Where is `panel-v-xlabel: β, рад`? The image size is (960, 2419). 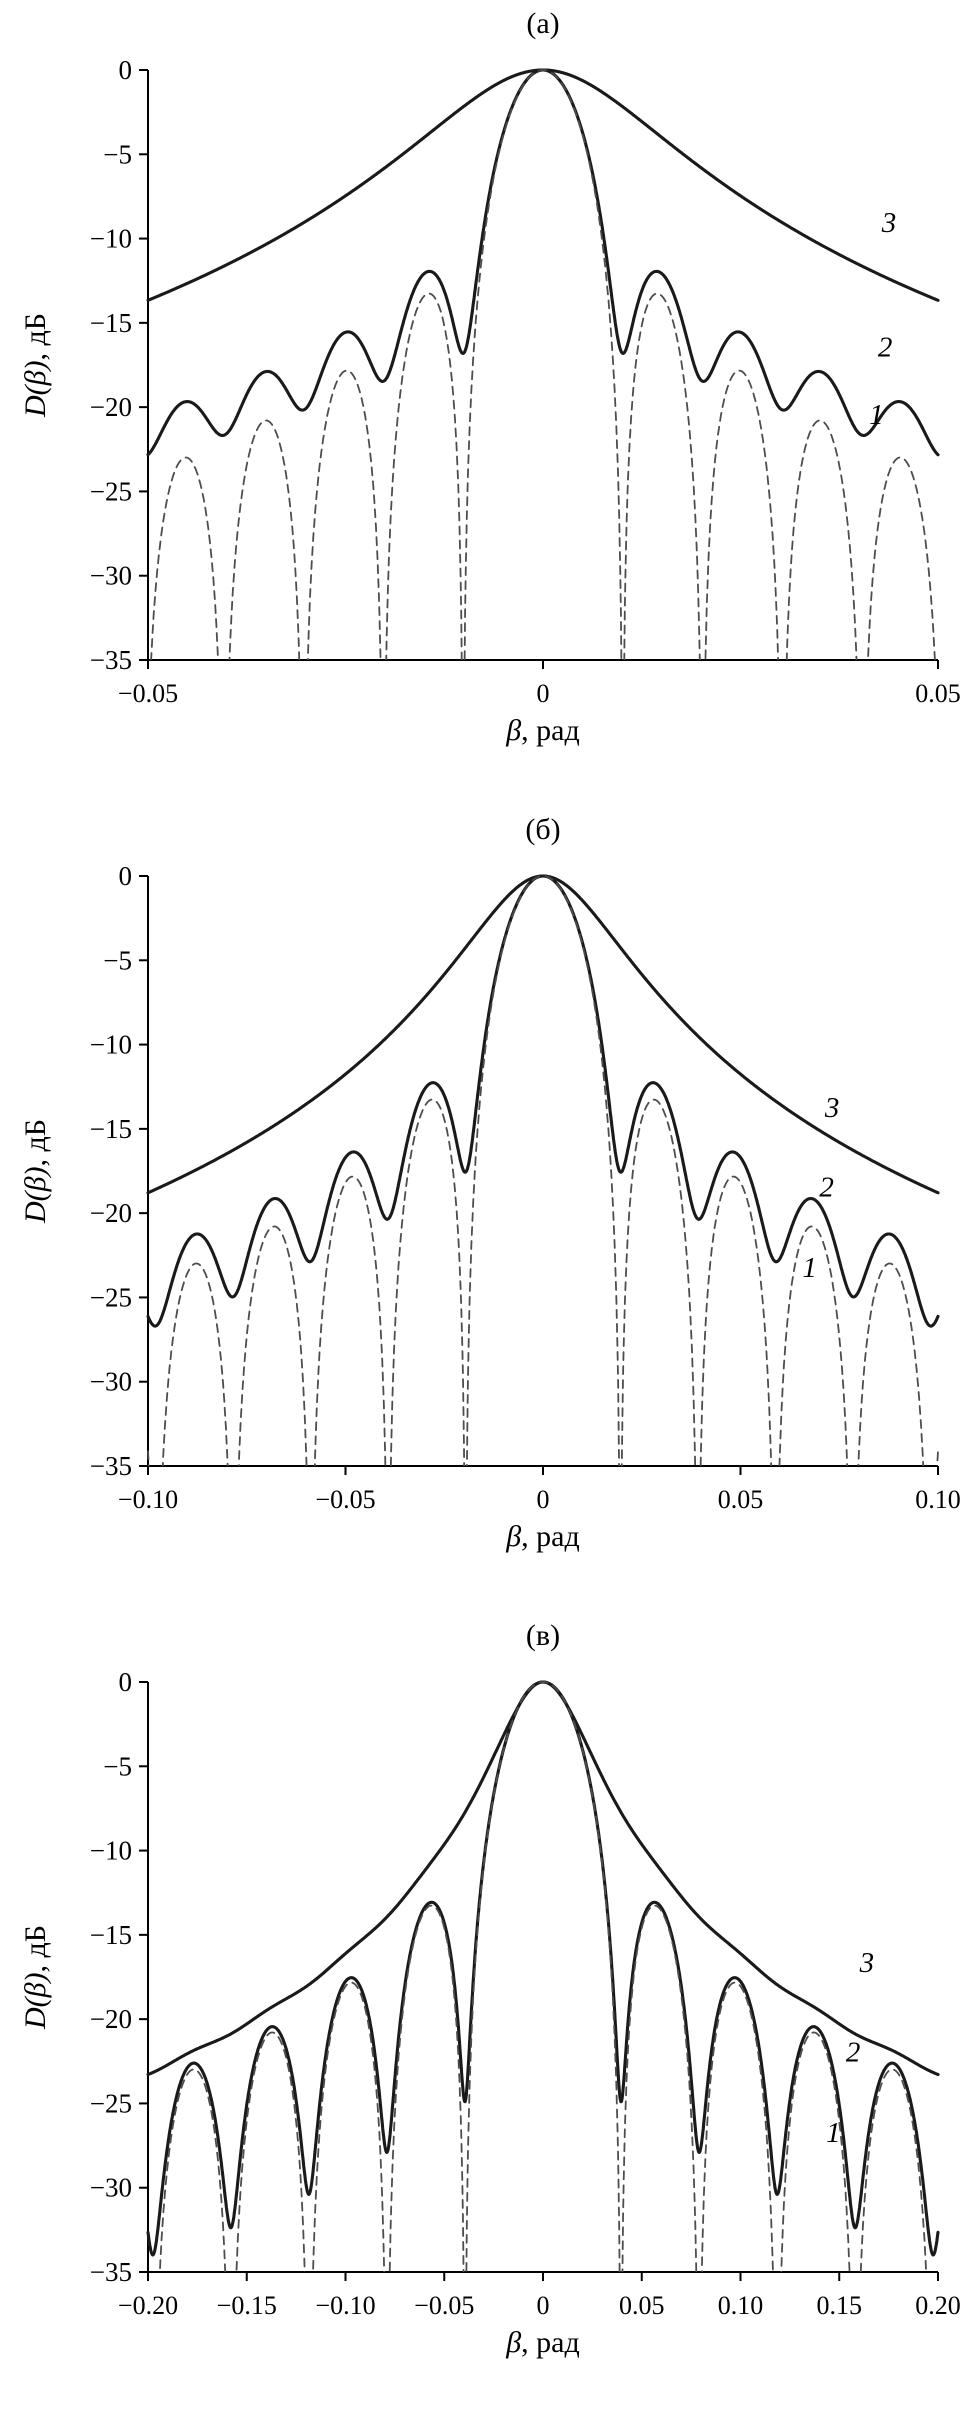 panel-v-xlabel: β, рад is located at coordinates (543, 2343).